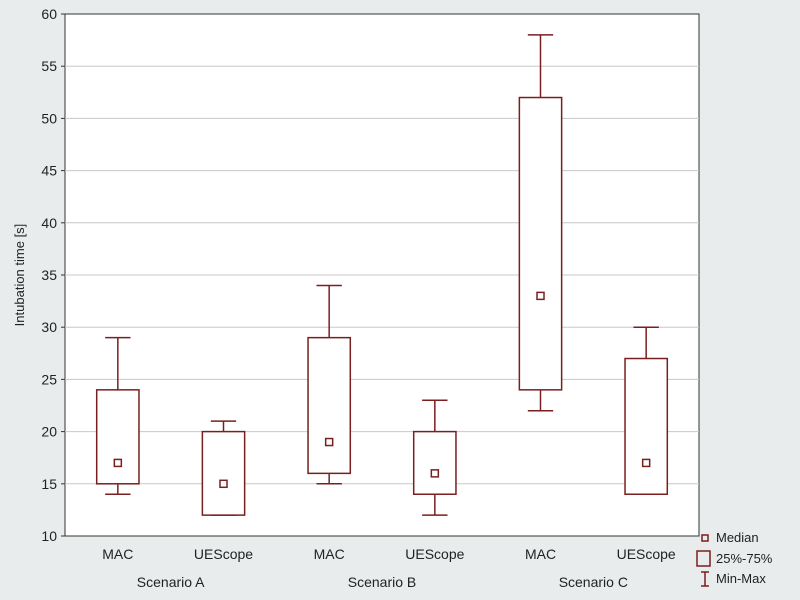 The height and width of the screenshot is (600, 800). What do you see at coordinates (703, 558) in the screenshot?
I see `legend-iqr-marker` at bounding box center [703, 558].